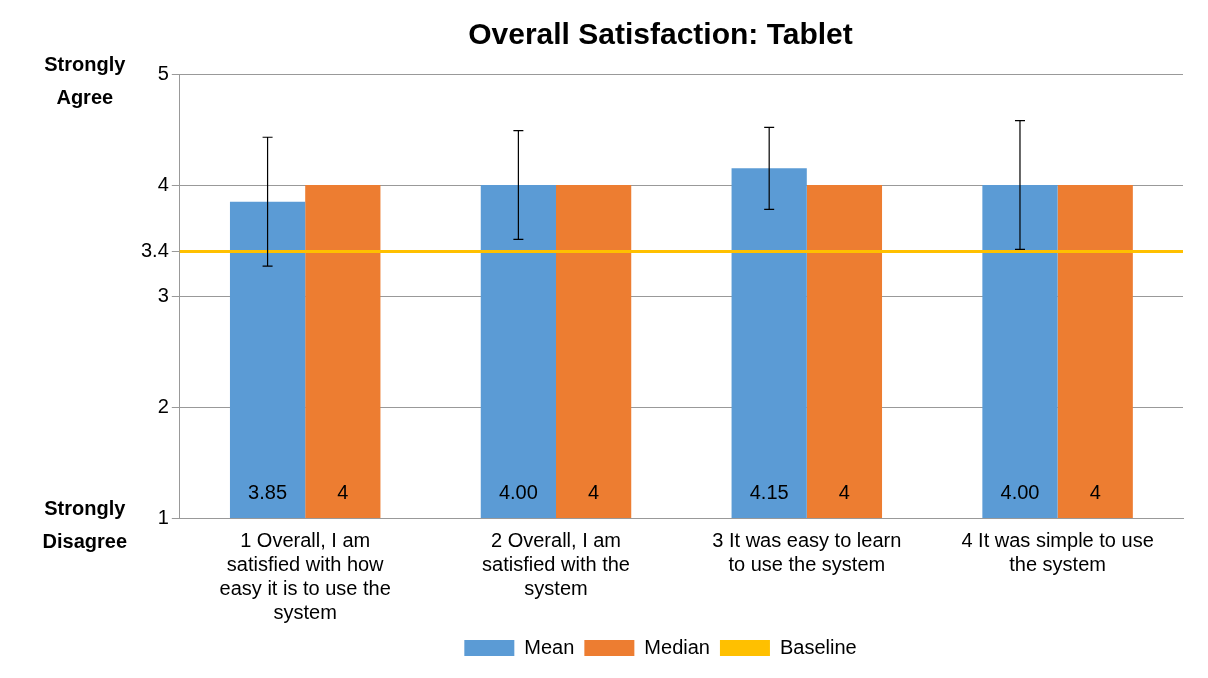 This screenshot has height=678, width=1208. Describe the element at coordinates (660, 34) in the screenshot. I see `chart-title: Overall Satisfaction: Tablet` at that location.